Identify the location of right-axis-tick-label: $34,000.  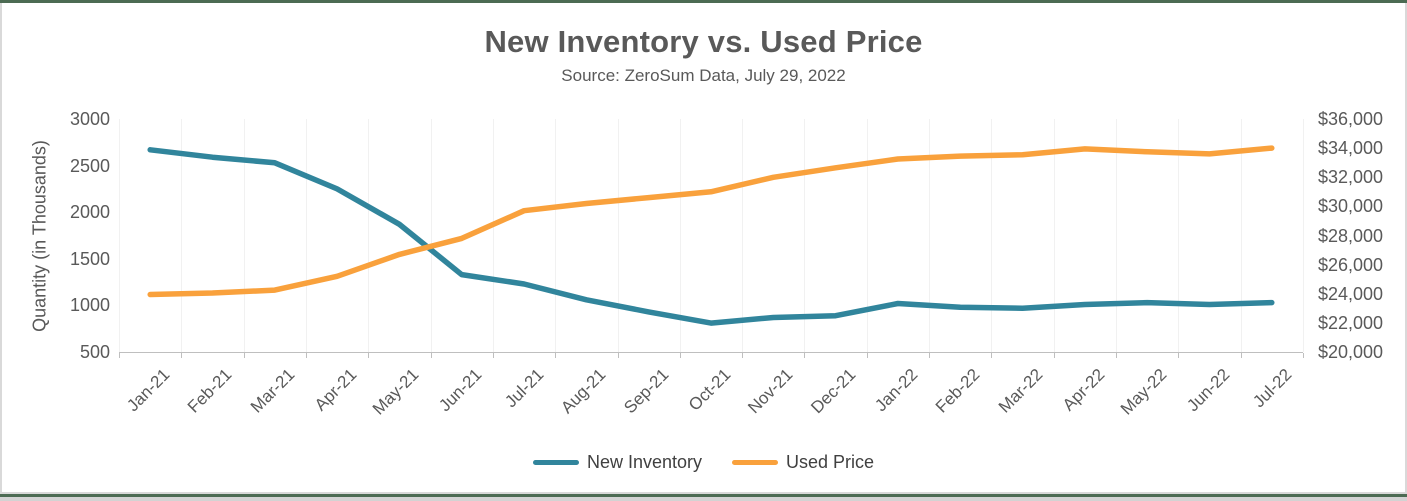
(1351, 148).